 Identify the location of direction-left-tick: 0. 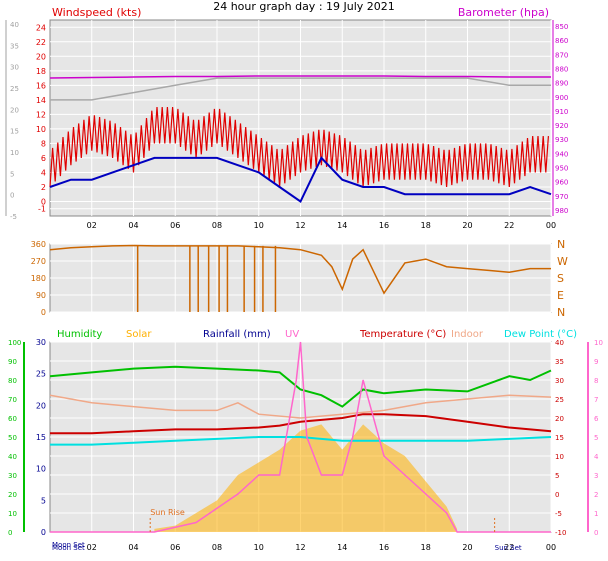
(43, 312).